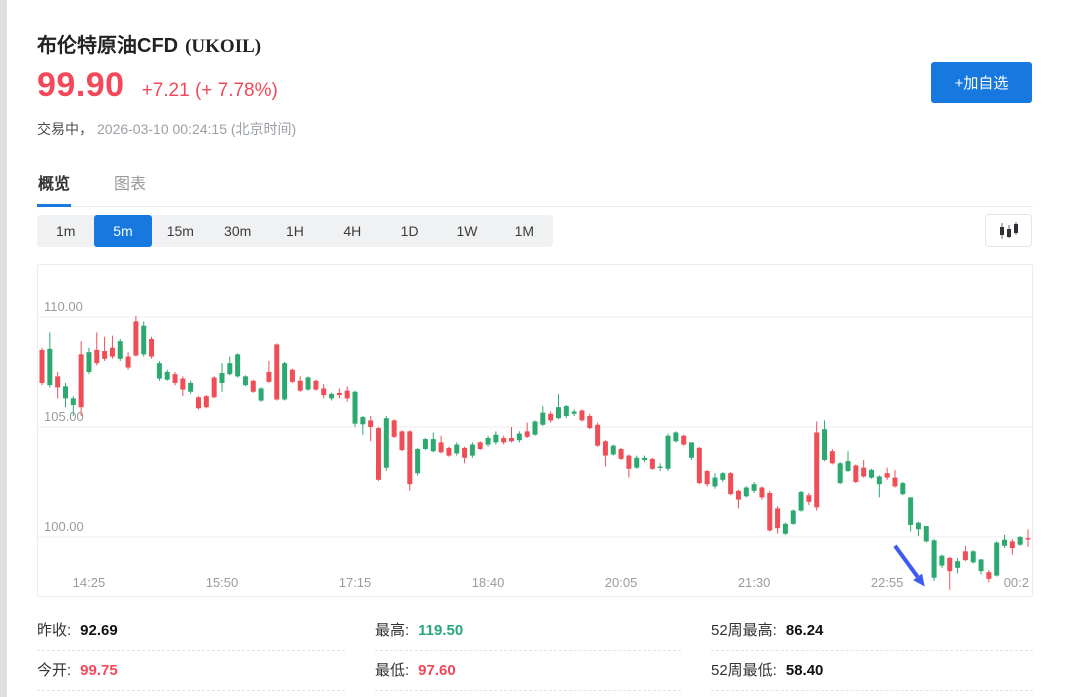  Describe the element at coordinates (528, 631) in the screenshot. I see `stat-high: 最高: 119.50` at that location.